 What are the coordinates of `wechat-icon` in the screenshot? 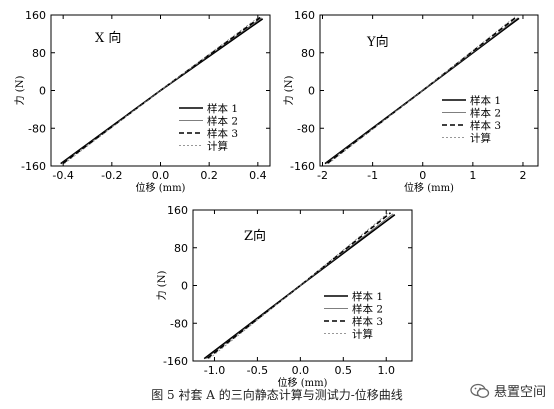 It's located at (480, 390).